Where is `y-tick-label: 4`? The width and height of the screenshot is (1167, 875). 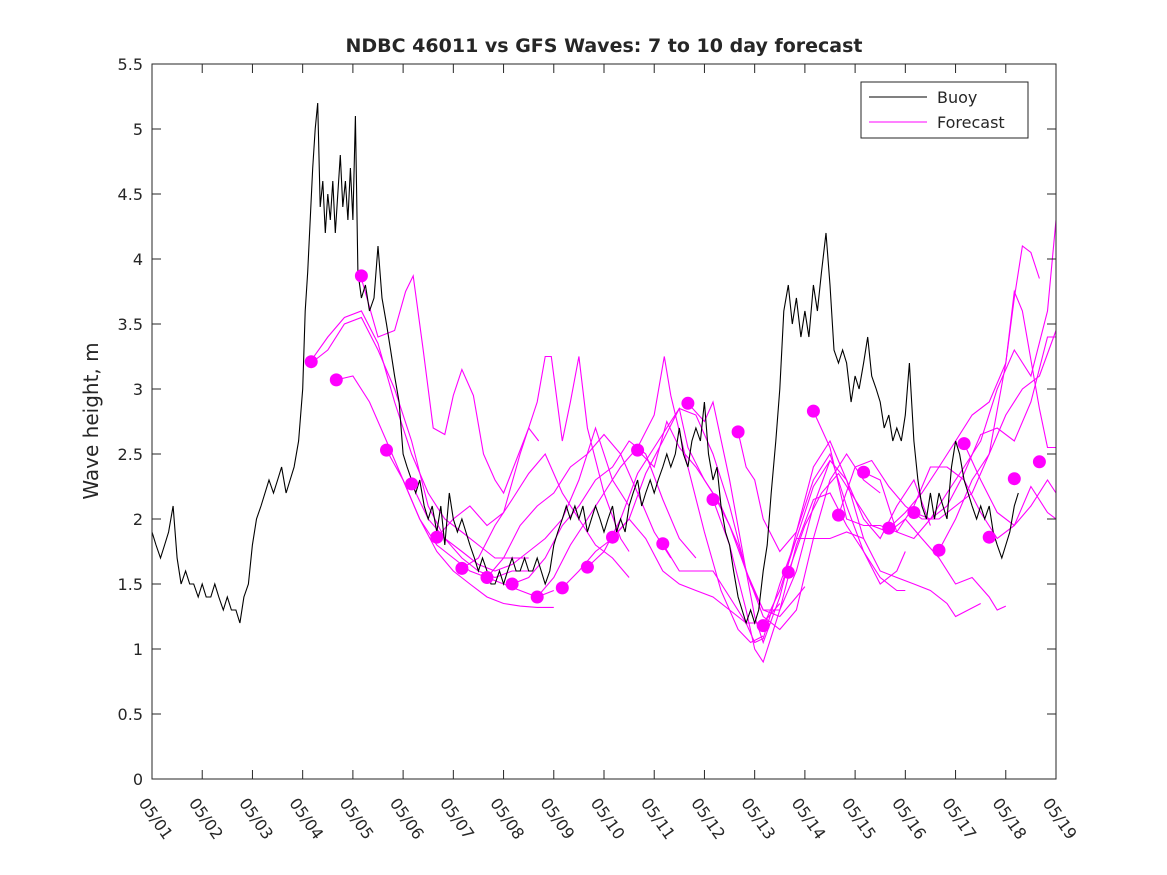 y-tick-label: 4 is located at coordinates (138, 259).